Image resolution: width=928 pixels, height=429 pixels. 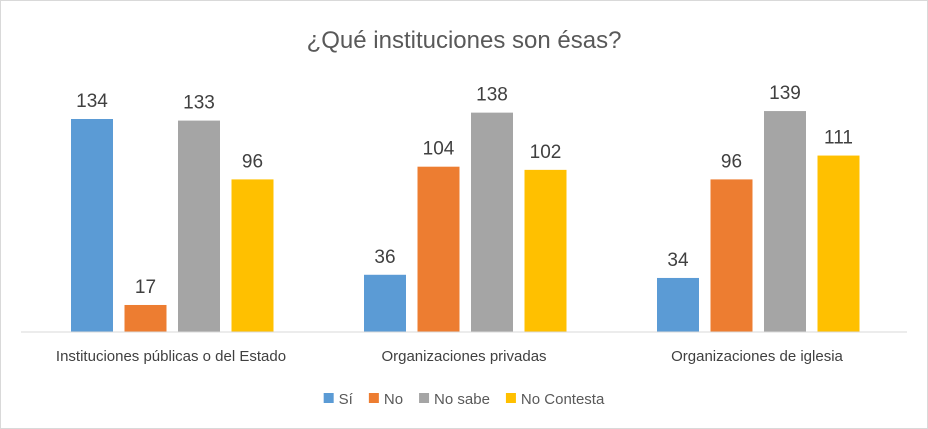 What do you see at coordinates (757, 356) in the screenshot?
I see `category-label-2: Organizaciones de iglesia` at bounding box center [757, 356].